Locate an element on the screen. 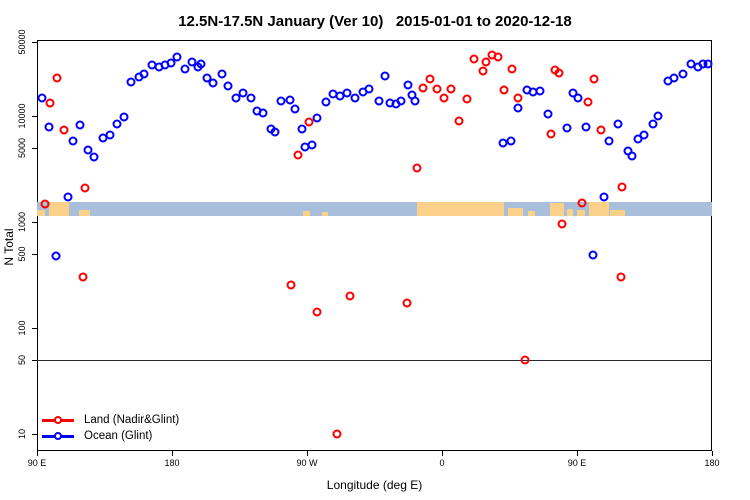 The image size is (750, 500). land-series-marker-icon is located at coordinates (58, 420).